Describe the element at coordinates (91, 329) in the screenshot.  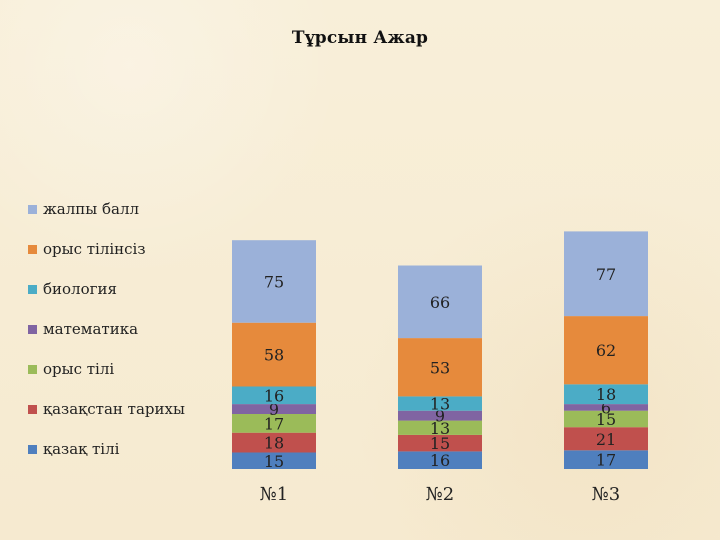
I see `legend-label-4: математика` at that location.